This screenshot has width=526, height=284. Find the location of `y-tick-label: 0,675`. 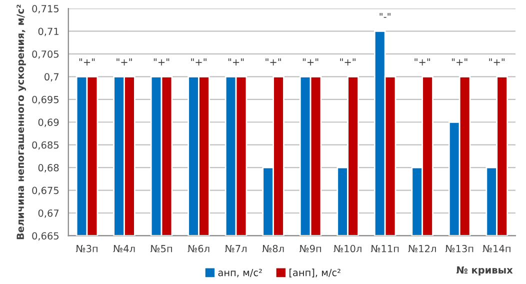

y-tick-label: 0,675 is located at coordinates (45, 191).